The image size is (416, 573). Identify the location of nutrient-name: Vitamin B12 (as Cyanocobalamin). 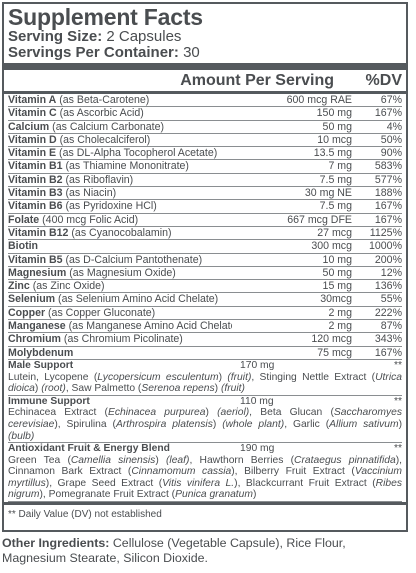
(120, 233).